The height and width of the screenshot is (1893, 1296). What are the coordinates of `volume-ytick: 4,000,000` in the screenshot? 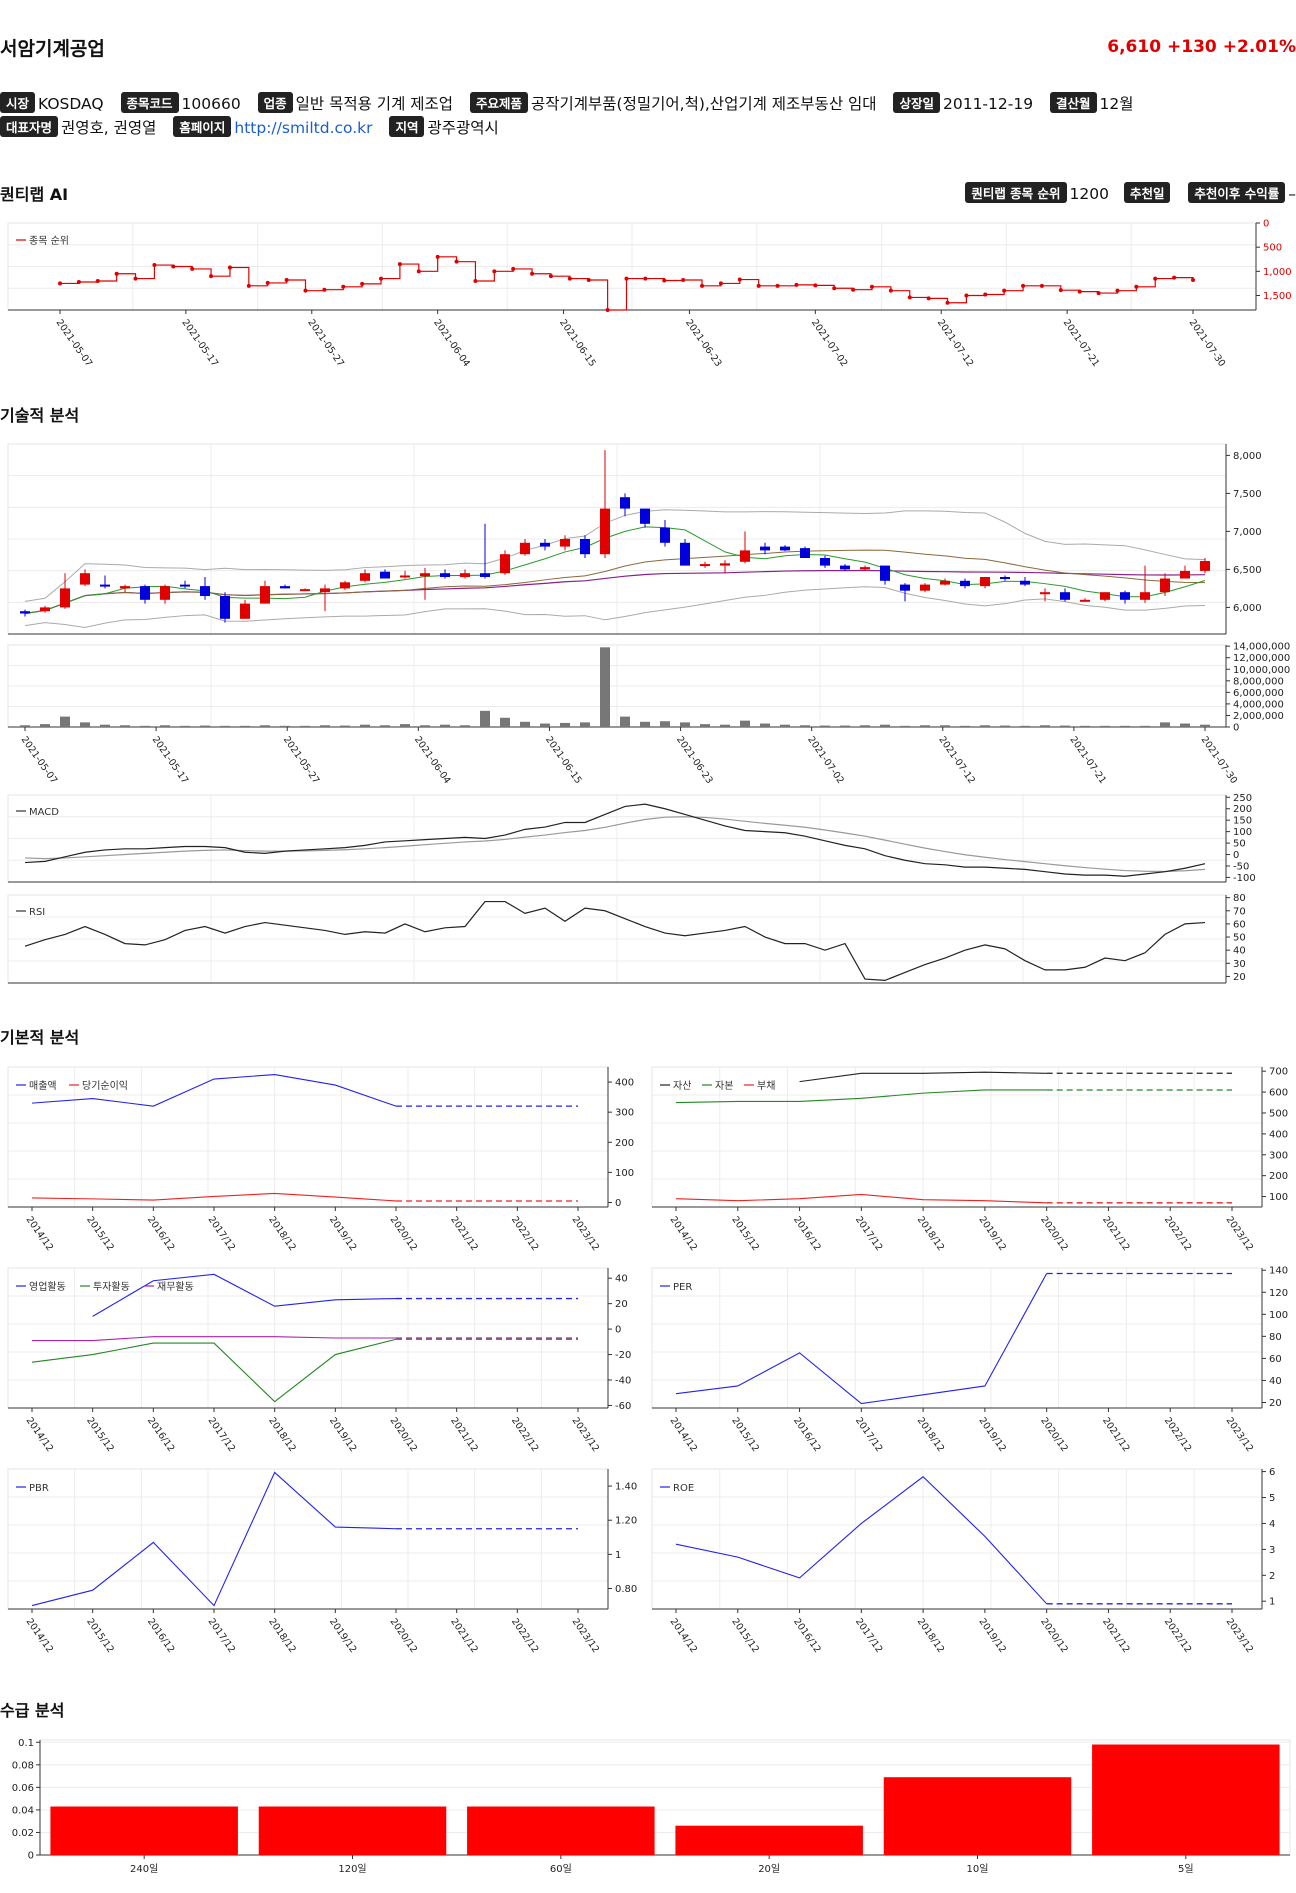 It's located at (1258, 704).